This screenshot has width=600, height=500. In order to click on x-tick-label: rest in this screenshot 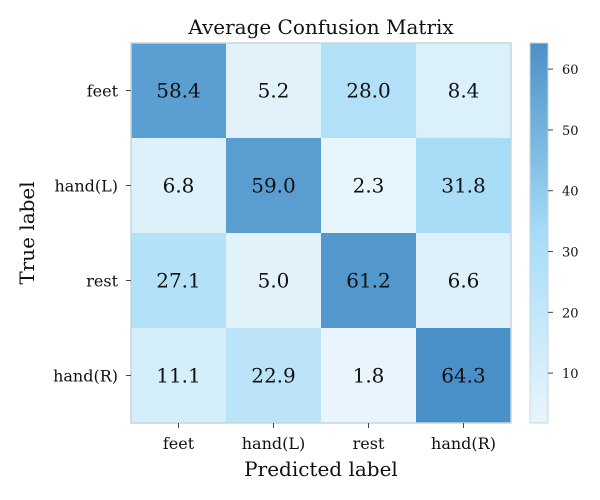, I will do `click(369, 443)`.